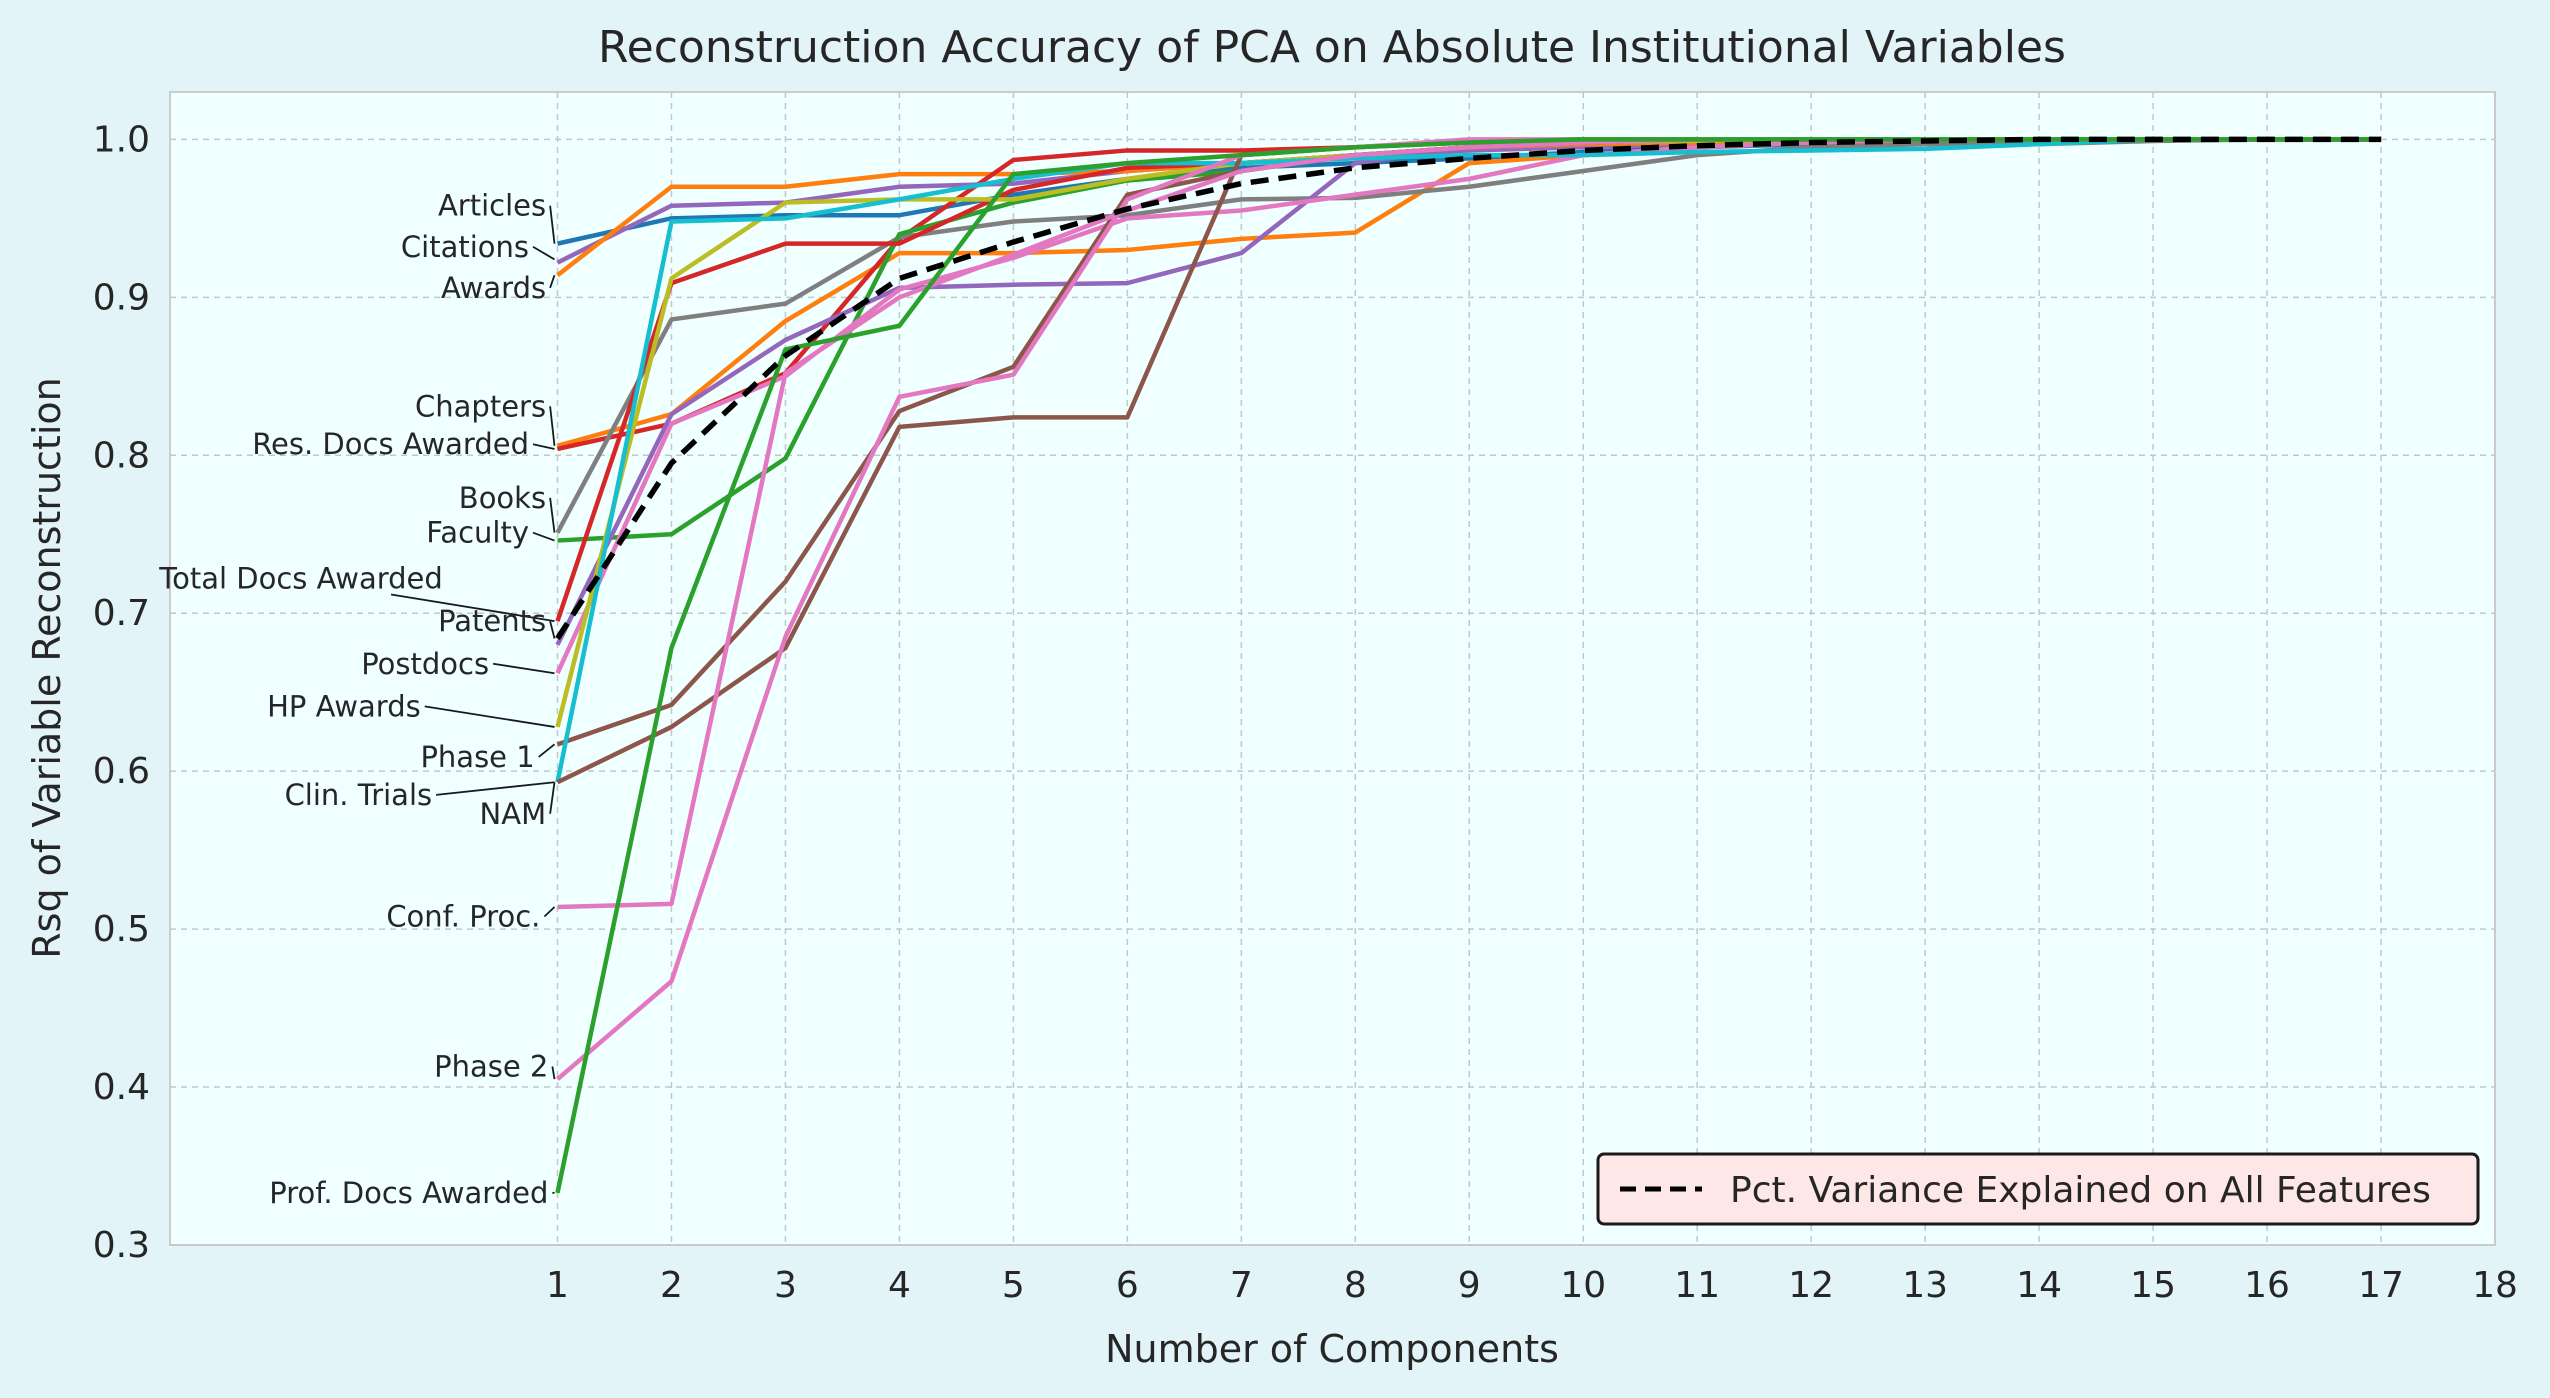 This screenshot has width=2550, height=1398. What do you see at coordinates (121, 692) in the screenshot?
I see `y-tick-labels: 0.3 0.4 0.5 0.6 0.7 0.8 0.9 1.0` at bounding box center [121, 692].